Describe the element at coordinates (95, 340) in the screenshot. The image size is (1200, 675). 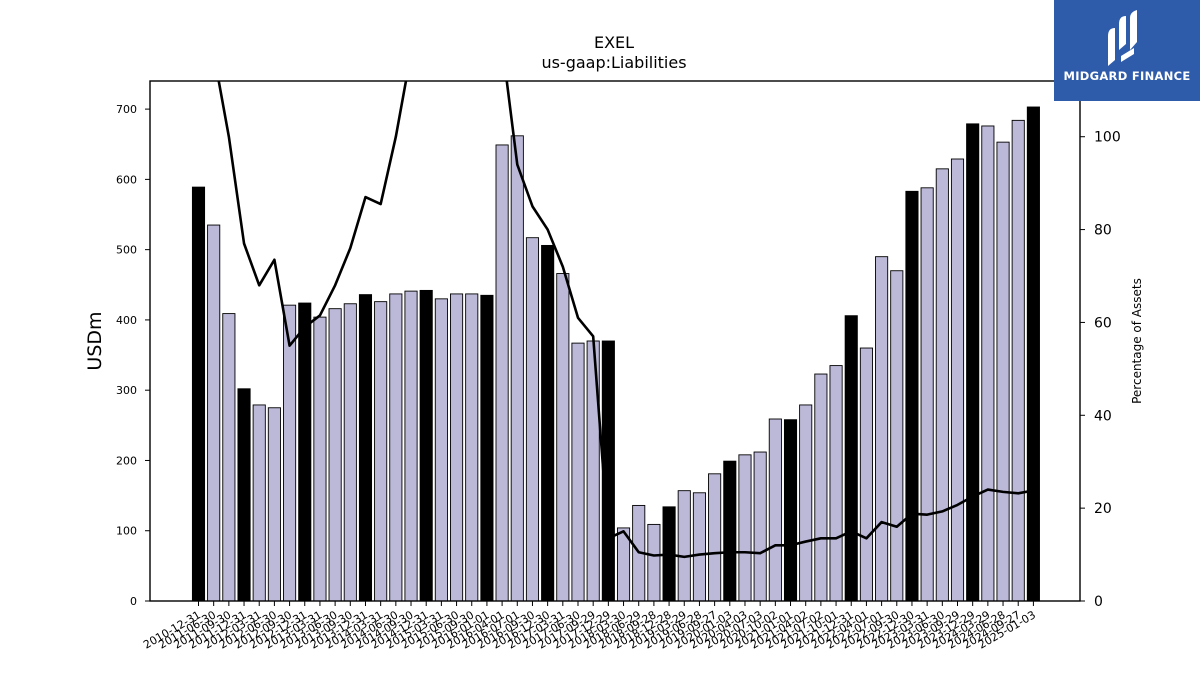
I see `y-axis-label: USDm` at that location.